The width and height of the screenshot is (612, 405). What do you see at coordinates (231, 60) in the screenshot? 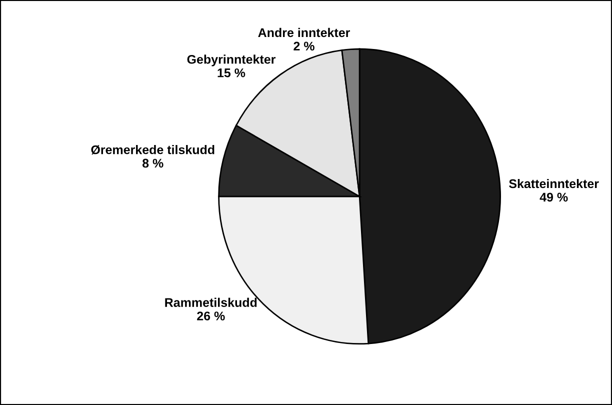
I see `slice-label: Gebyrinntekter` at bounding box center [231, 60].